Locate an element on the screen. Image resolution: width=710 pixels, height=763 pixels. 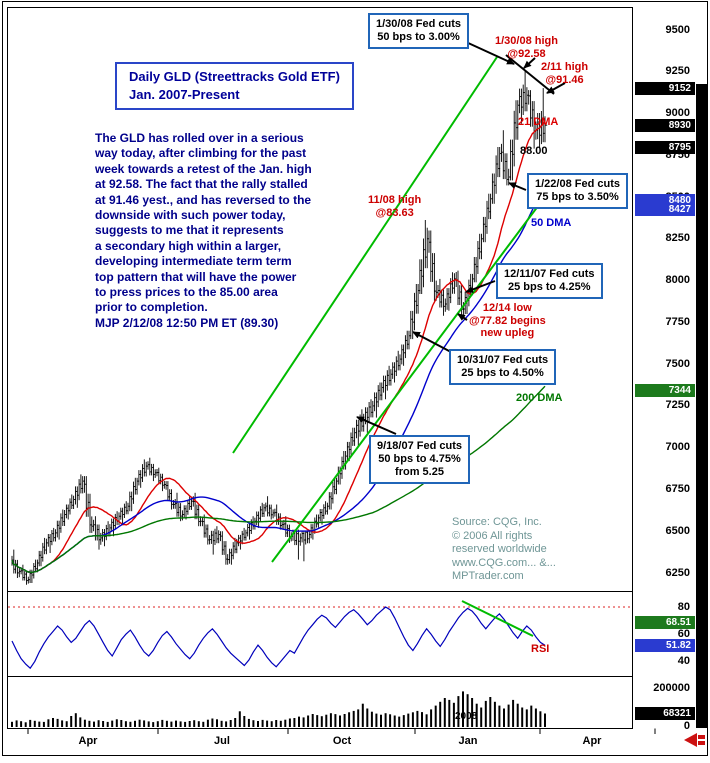
note-high-1-30: 1/30/08 high @92.58 is located at coordinates (526, 47).